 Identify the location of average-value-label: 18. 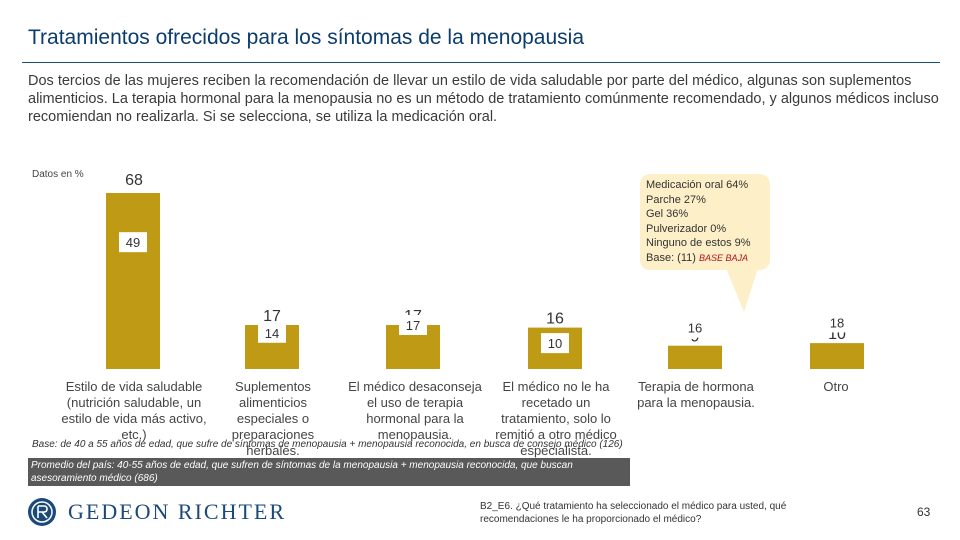
(837, 322).